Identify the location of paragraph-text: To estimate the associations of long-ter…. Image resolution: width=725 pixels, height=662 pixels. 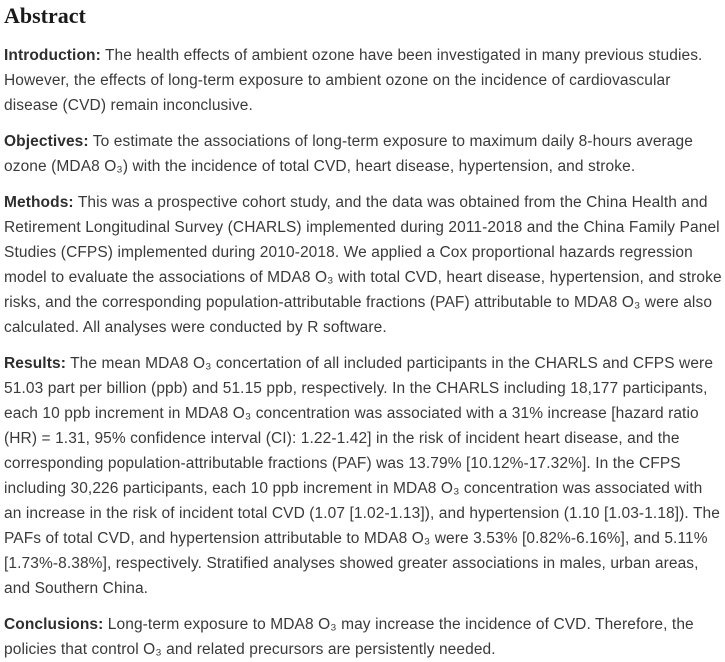
(348, 154).